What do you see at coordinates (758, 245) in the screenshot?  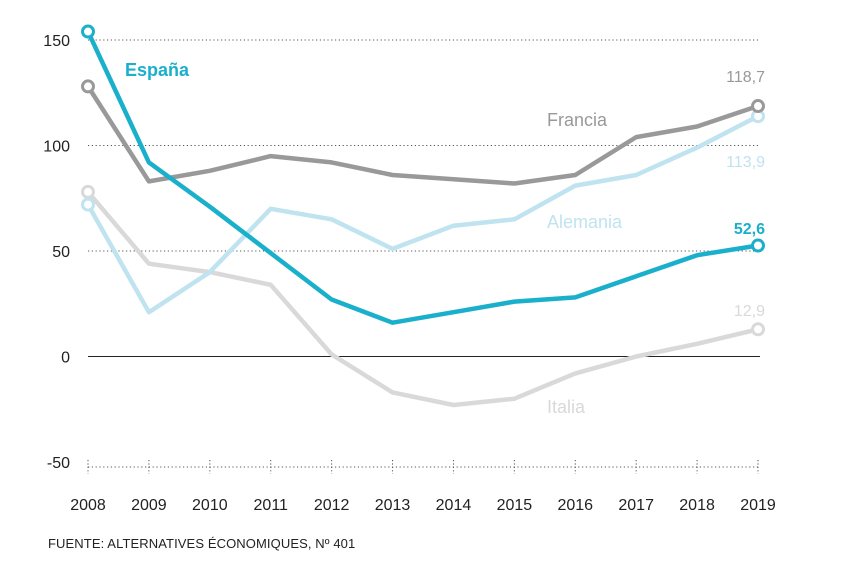 I see `series-end-marker-espana` at bounding box center [758, 245].